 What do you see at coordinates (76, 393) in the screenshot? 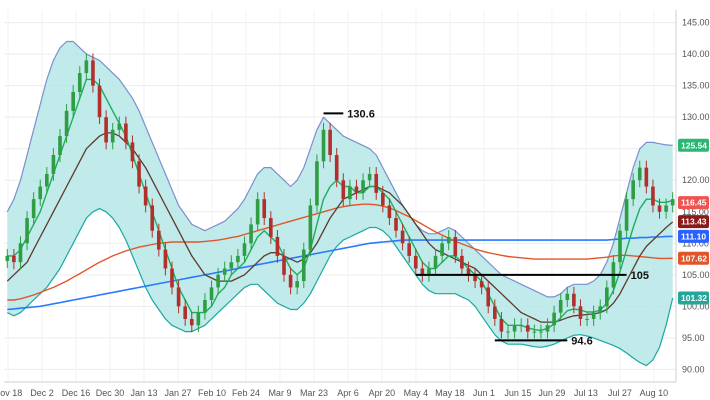
I see `x-tick-label: Dec 16` at bounding box center [76, 393].